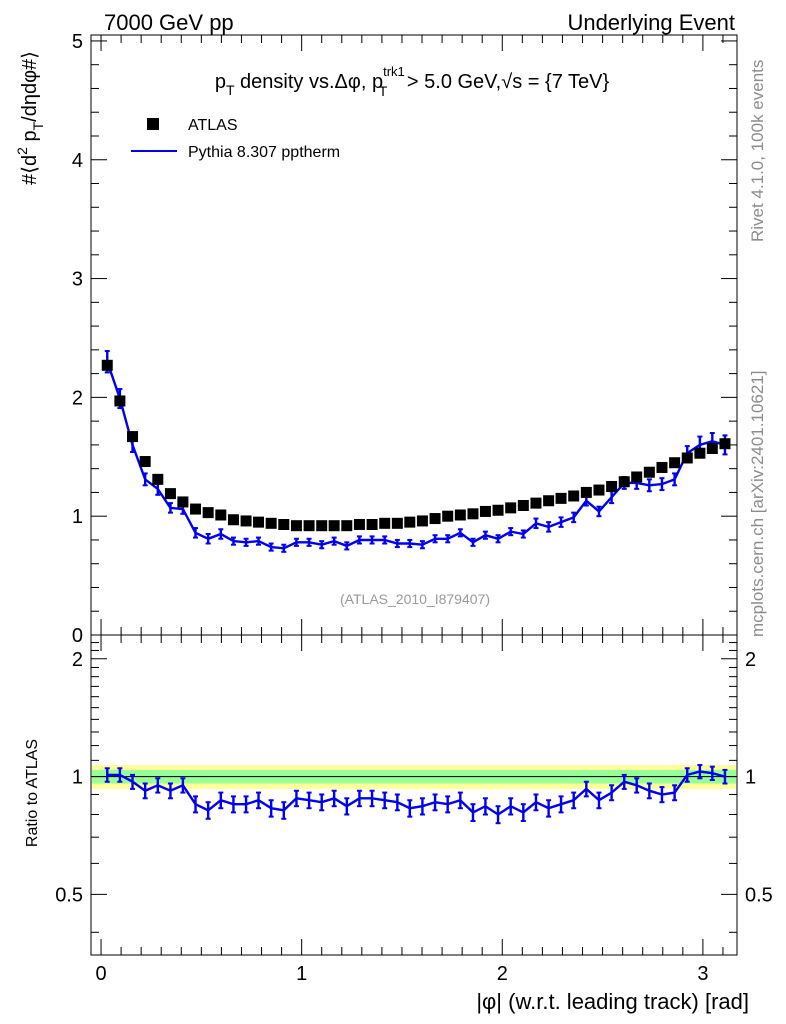 This screenshot has width=786, height=1024. What do you see at coordinates (416, 445) in the screenshot?
I see `data-series` at bounding box center [416, 445].